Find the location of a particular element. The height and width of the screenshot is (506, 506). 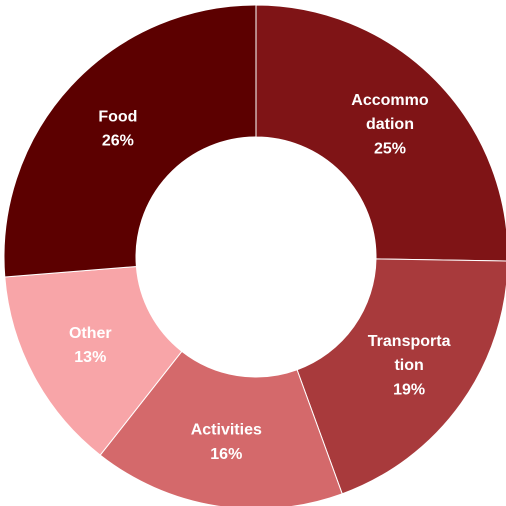

label-line: Transporta is located at coordinates (409, 341).